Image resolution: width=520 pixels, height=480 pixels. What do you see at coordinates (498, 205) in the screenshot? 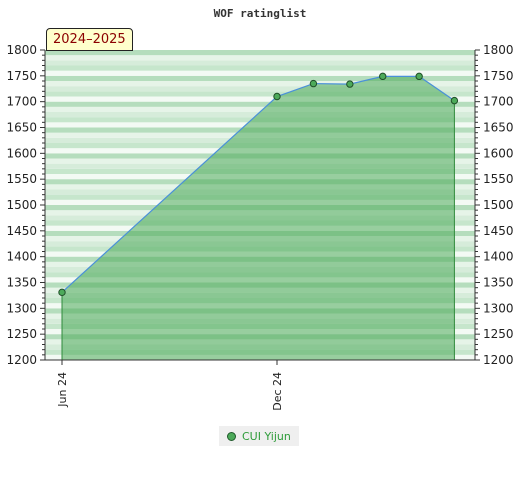
I see `y-tick-label-right: 1500` at bounding box center [498, 205].